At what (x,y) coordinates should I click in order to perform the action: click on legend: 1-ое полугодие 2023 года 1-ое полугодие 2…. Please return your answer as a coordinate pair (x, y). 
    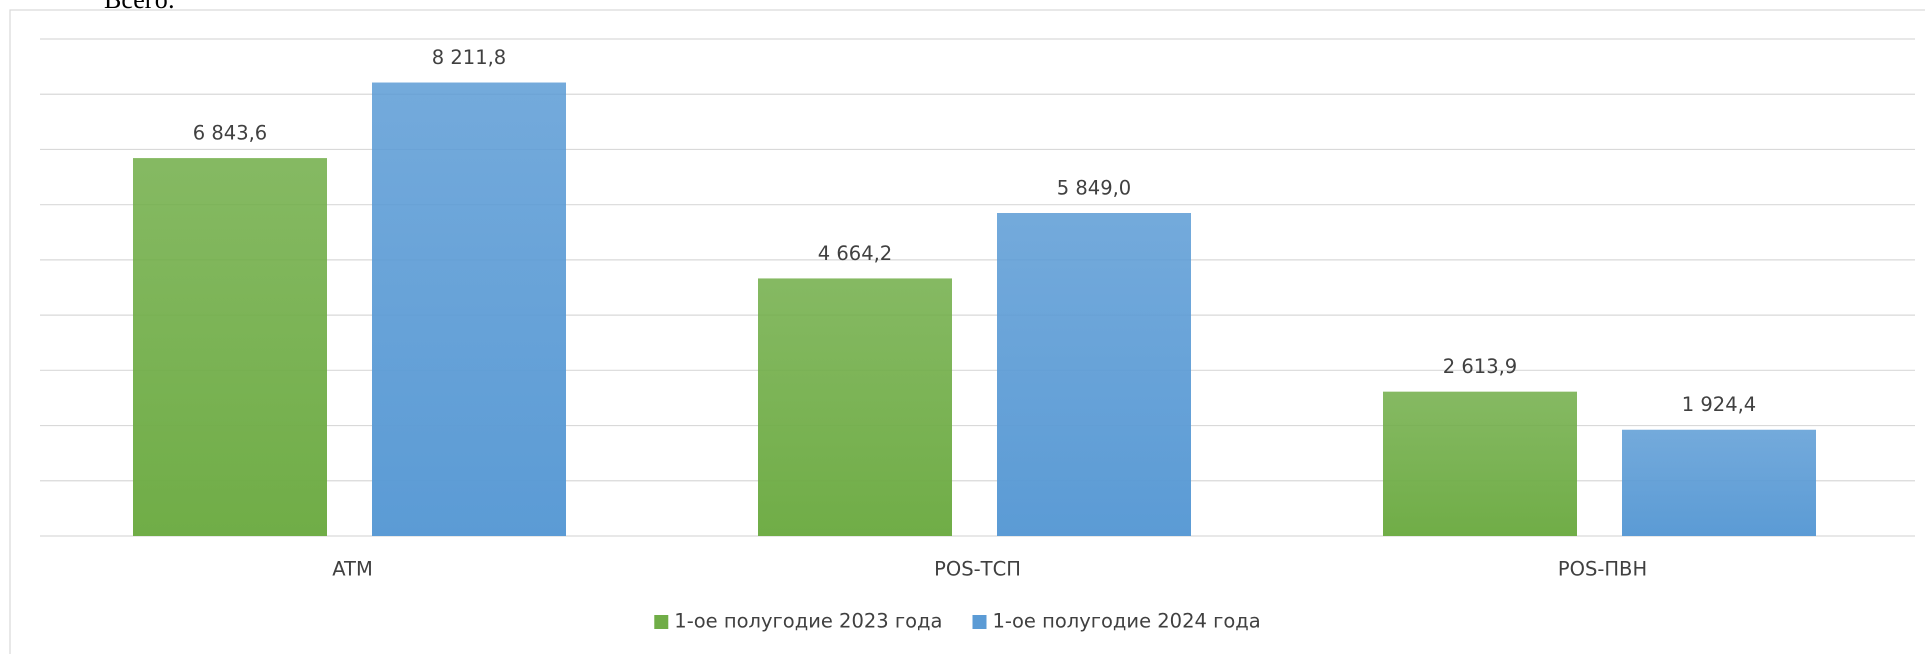
    Looking at the image, I should click on (957, 621).